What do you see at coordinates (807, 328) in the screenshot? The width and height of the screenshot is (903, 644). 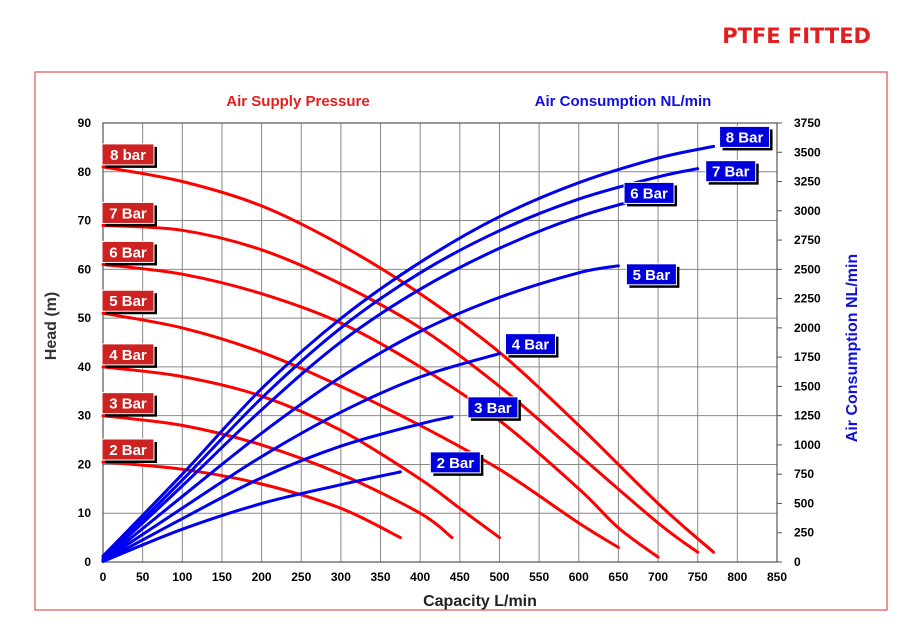 I see `y-right-tick-label: 2000` at bounding box center [807, 328].